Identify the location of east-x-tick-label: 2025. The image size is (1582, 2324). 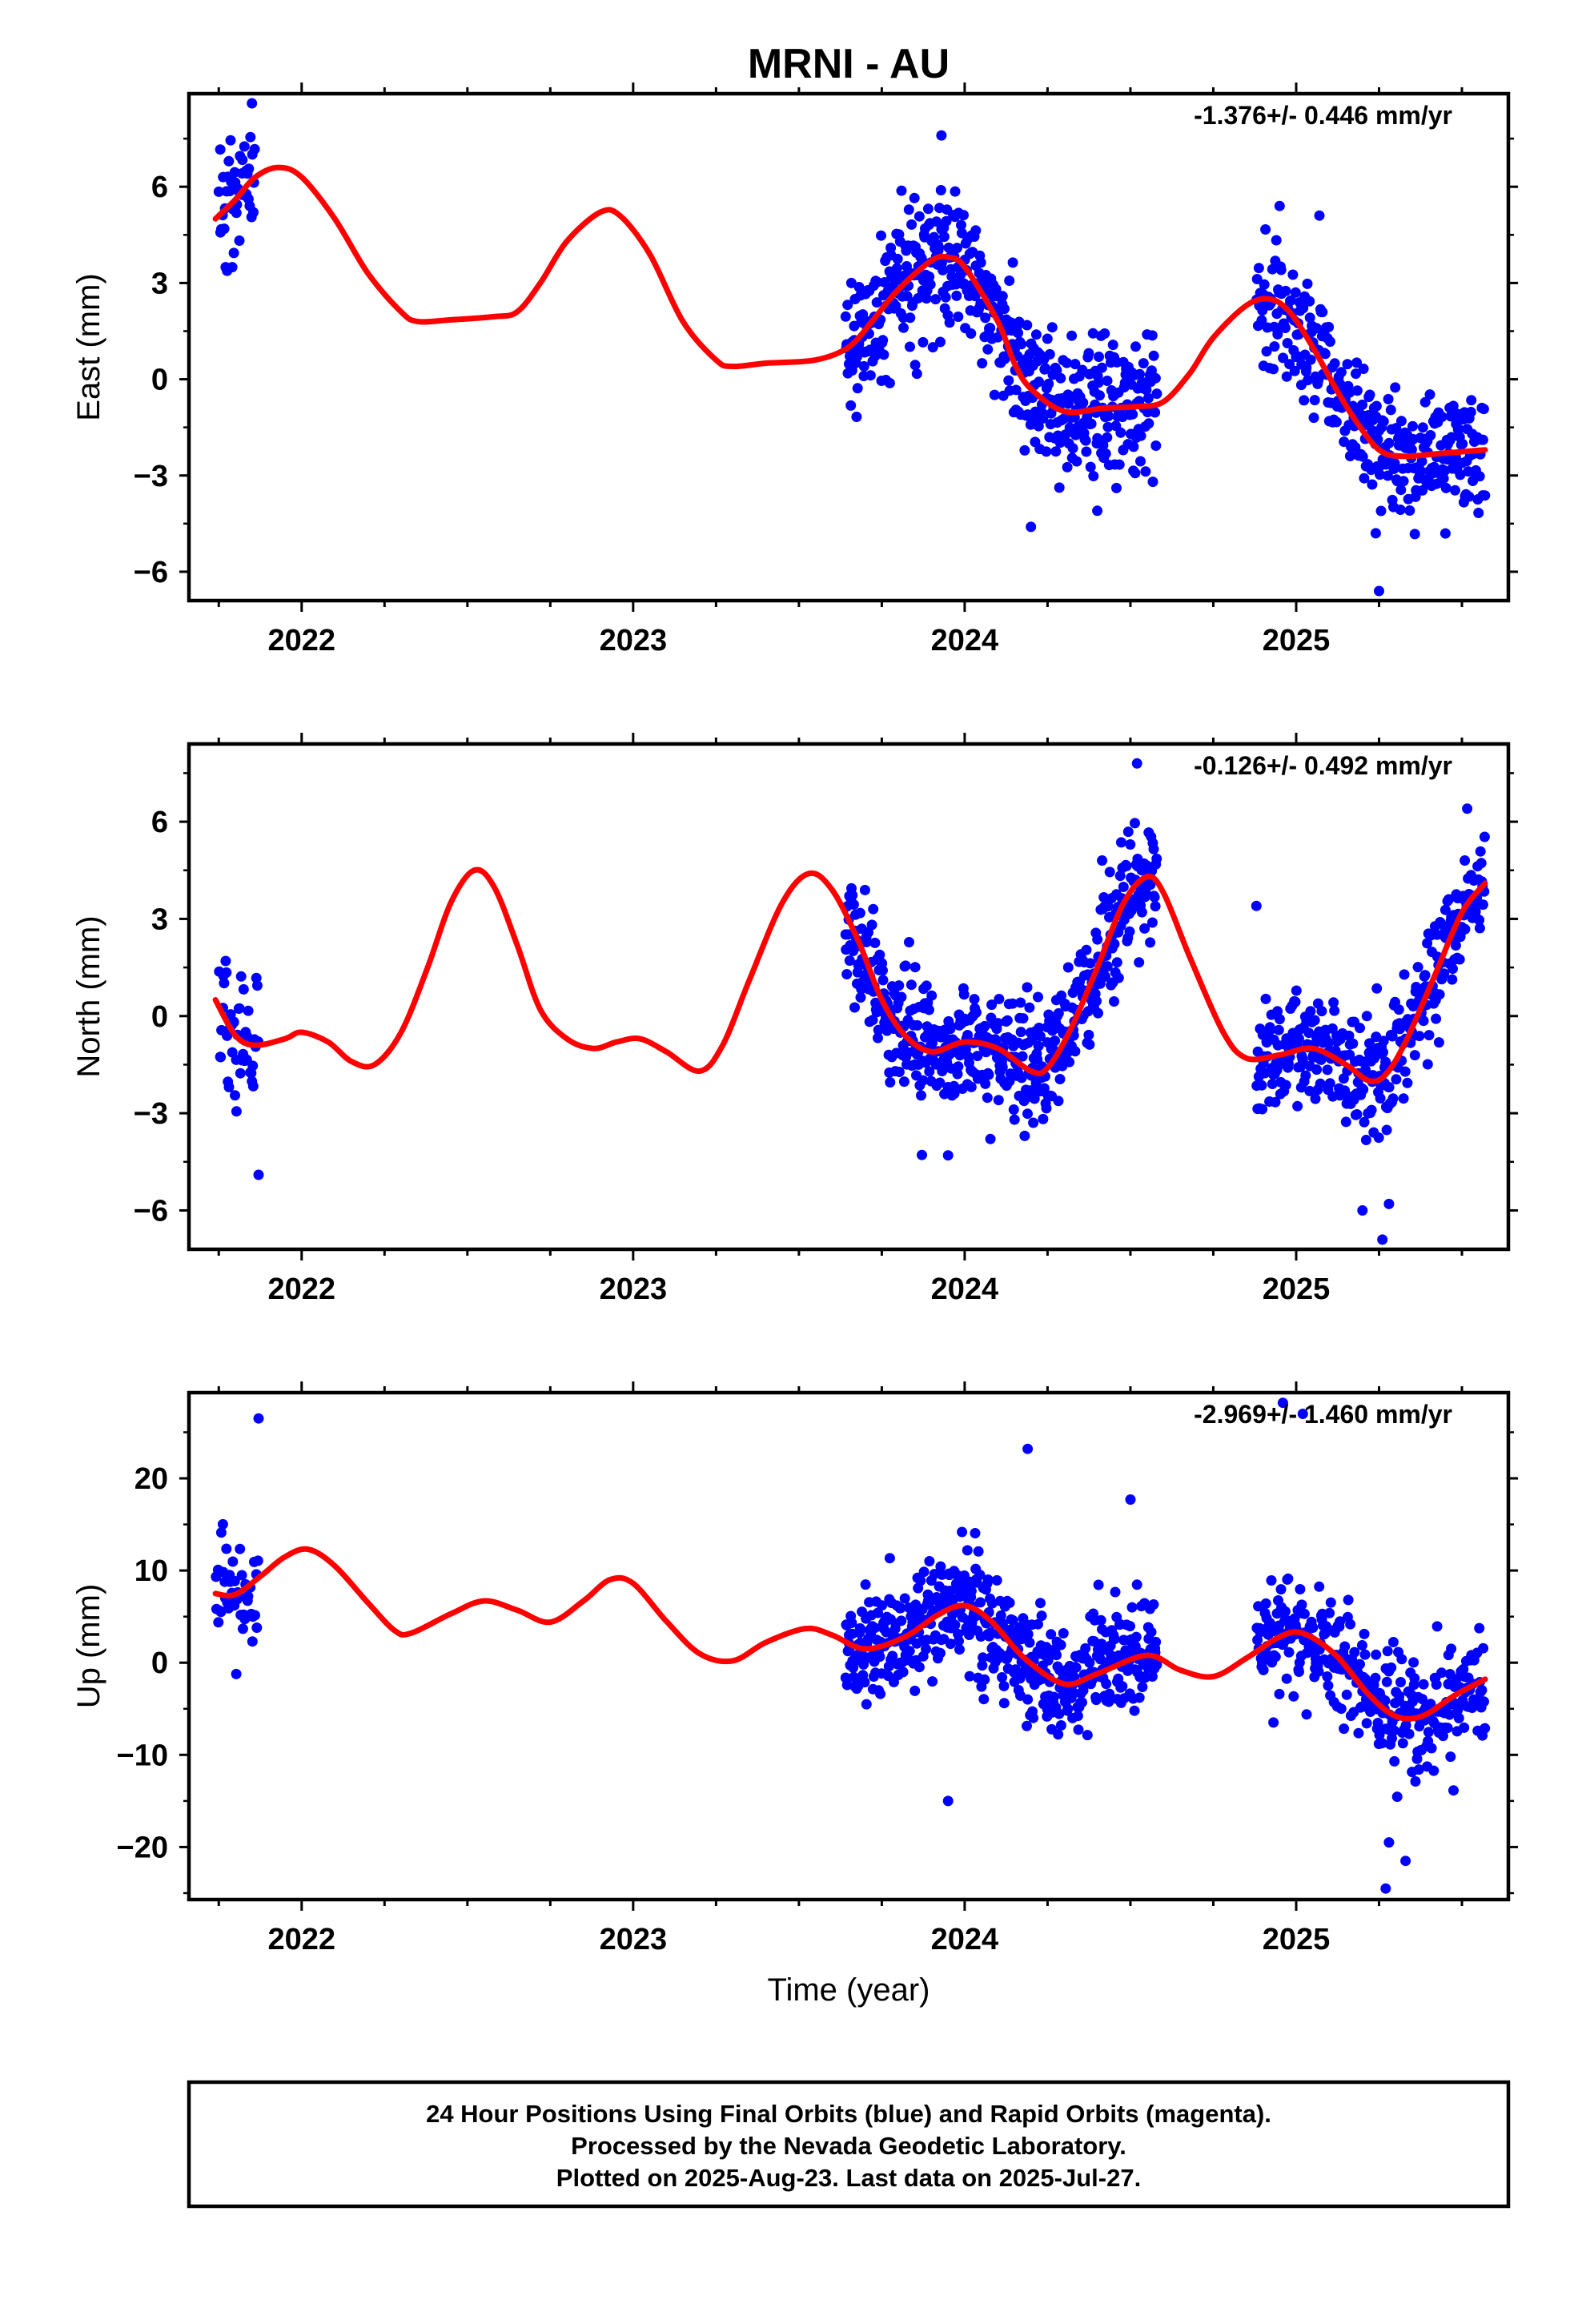
(1297, 640).